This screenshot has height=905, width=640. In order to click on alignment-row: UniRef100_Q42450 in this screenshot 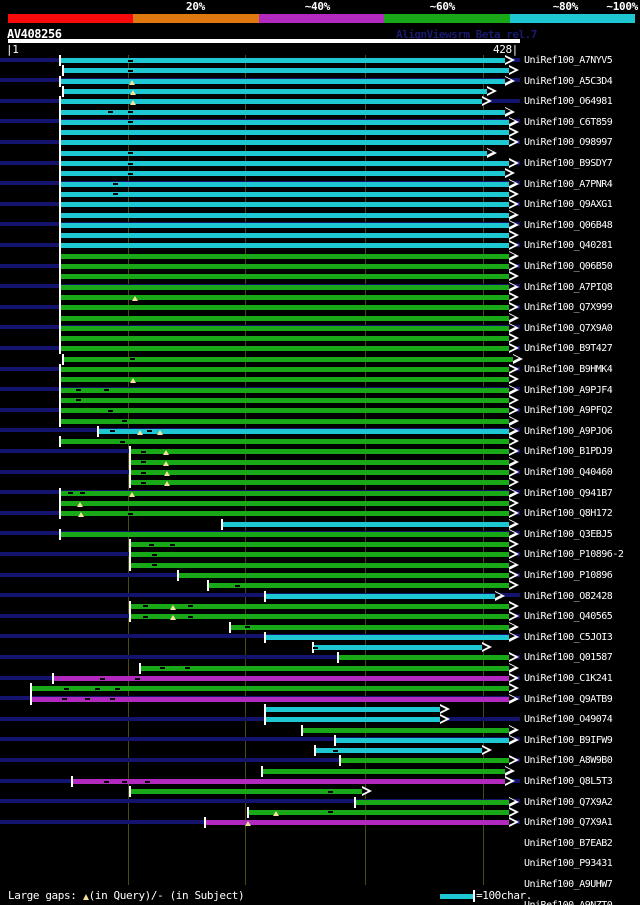, I will do `click(320, 545)`.